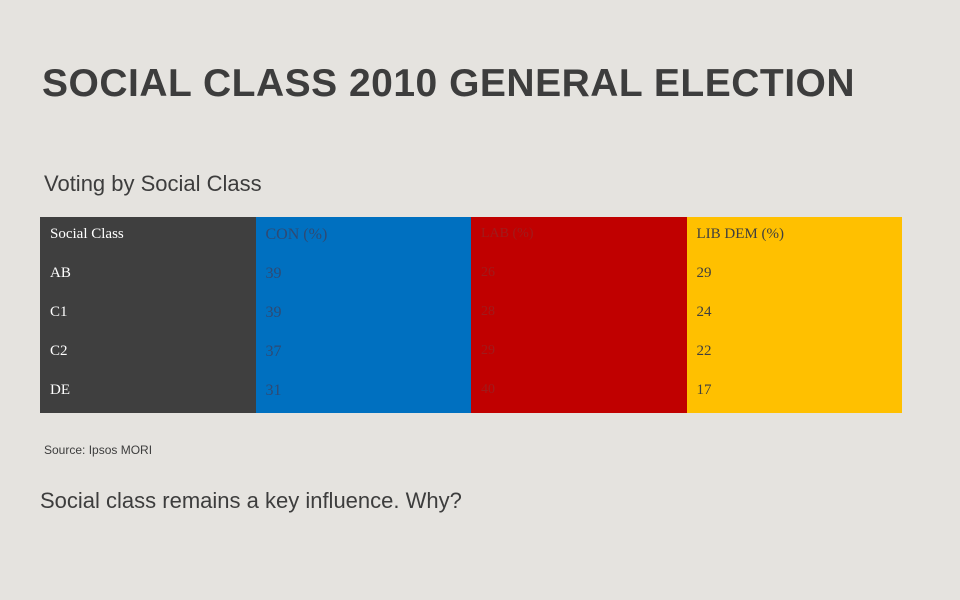 This screenshot has width=960, height=600. Describe the element at coordinates (60, 390) in the screenshot. I see `class-label-de: DE` at that location.